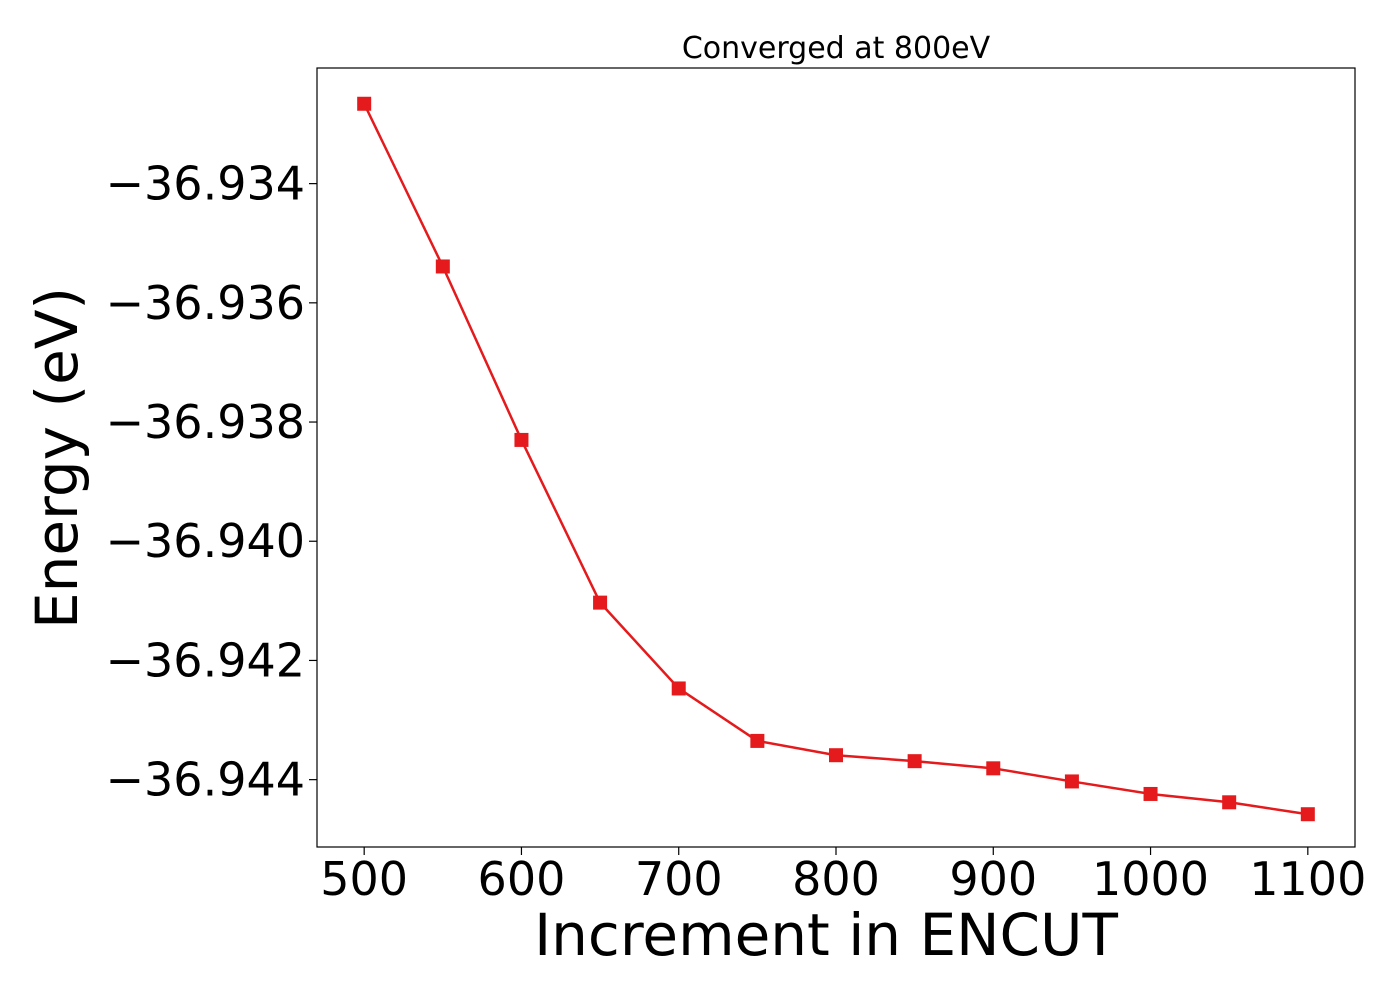 This screenshot has height=1000, width=1400. What do you see at coordinates (206, 184) in the screenshot?
I see `y-tick-label: −36.934` at bounding box center [206, 184].